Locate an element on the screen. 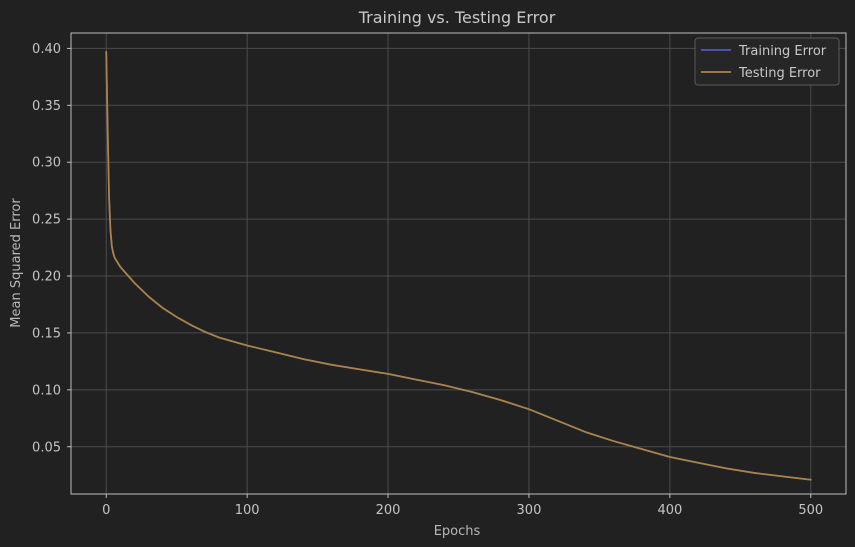 This screenshot has height=547, width=855. x-tick-label: 500 is located at coordinates (810, 510).